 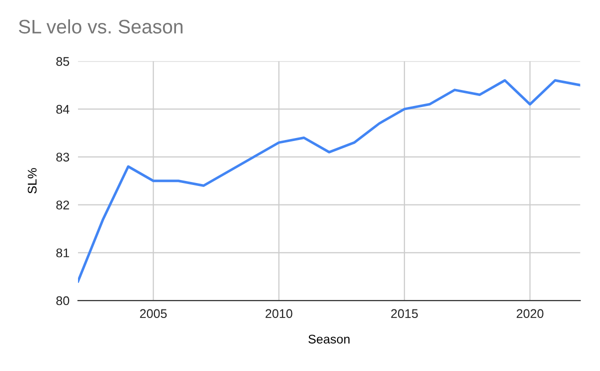 What do you see at coordinates (63, 253) in the screenshot?
I see `y-tick-label: 81` at bounding box center [63, 253].